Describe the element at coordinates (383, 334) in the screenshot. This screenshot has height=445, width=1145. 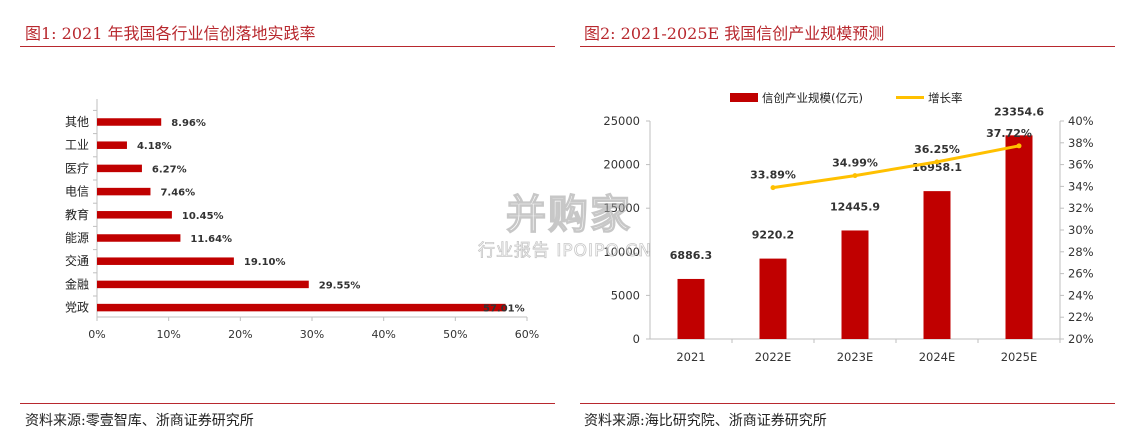
I see `x-tick-label: 40%` at that location.